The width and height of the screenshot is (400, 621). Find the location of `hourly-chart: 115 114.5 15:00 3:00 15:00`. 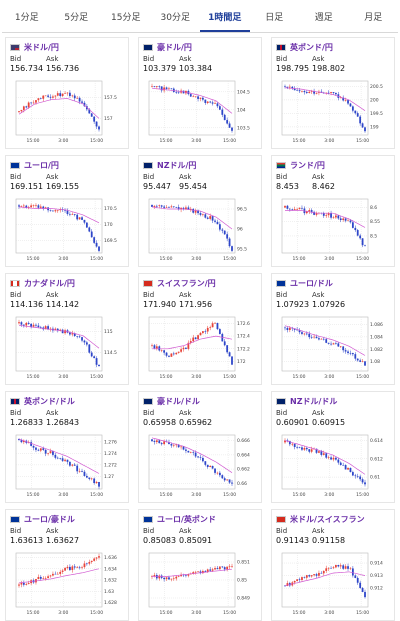

hourly-chart: 115 114.5 15:00 3:00 15:00 is located at coordinates (67, 348).